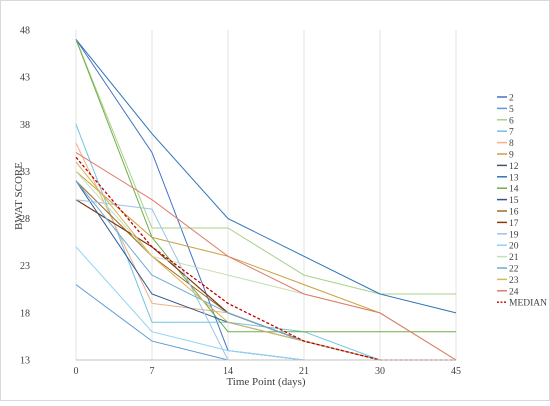 The width and height of the screenshot is (550, 406). Describe the element at coordinates (511, 156) in the screenshot. I see `legend-label-9: 9` at that location.